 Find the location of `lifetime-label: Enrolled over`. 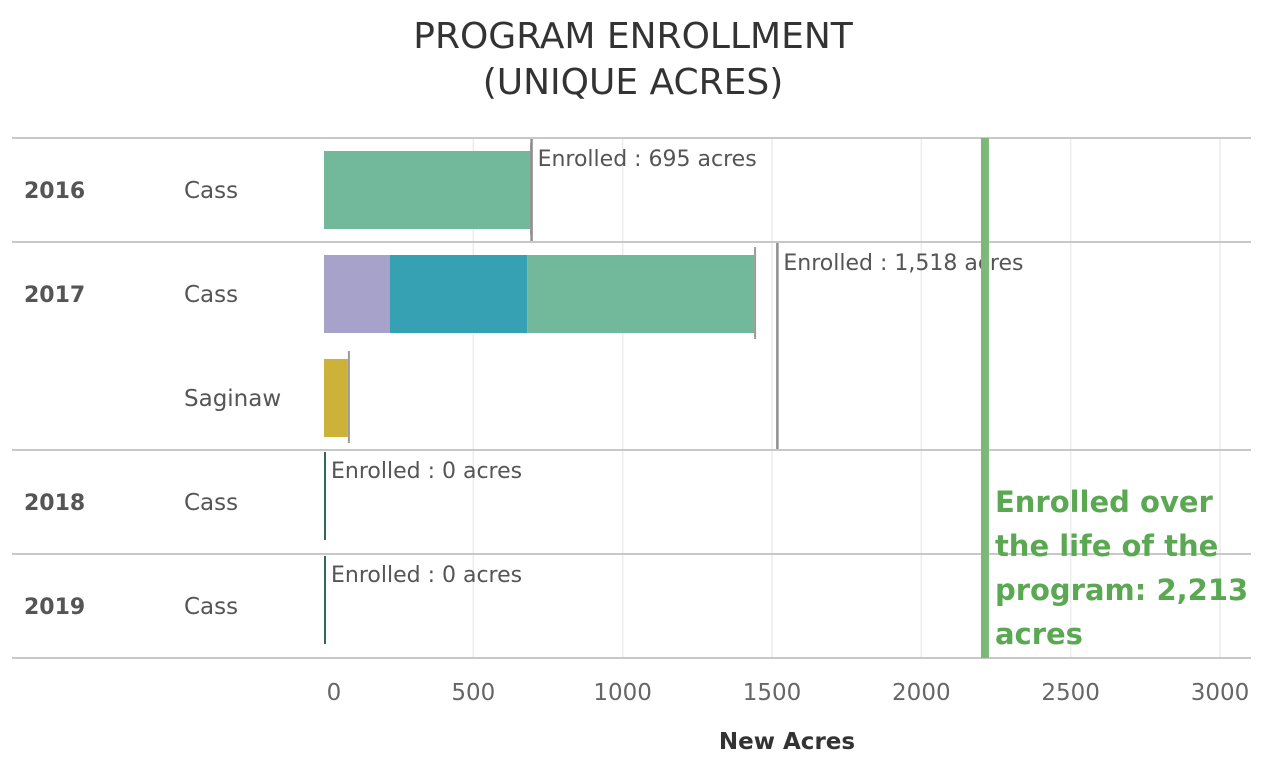

lifetime-label: Enrolled over is located at coordinates (1104, 502).